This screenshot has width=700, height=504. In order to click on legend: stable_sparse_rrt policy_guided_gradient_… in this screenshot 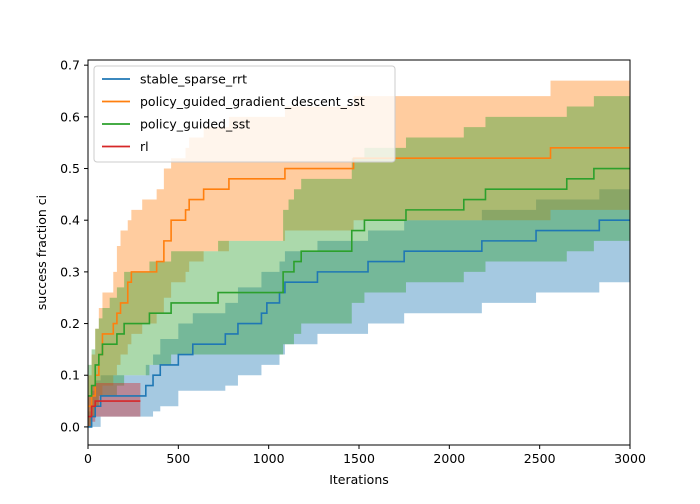, I will do `click(244, 114)`.